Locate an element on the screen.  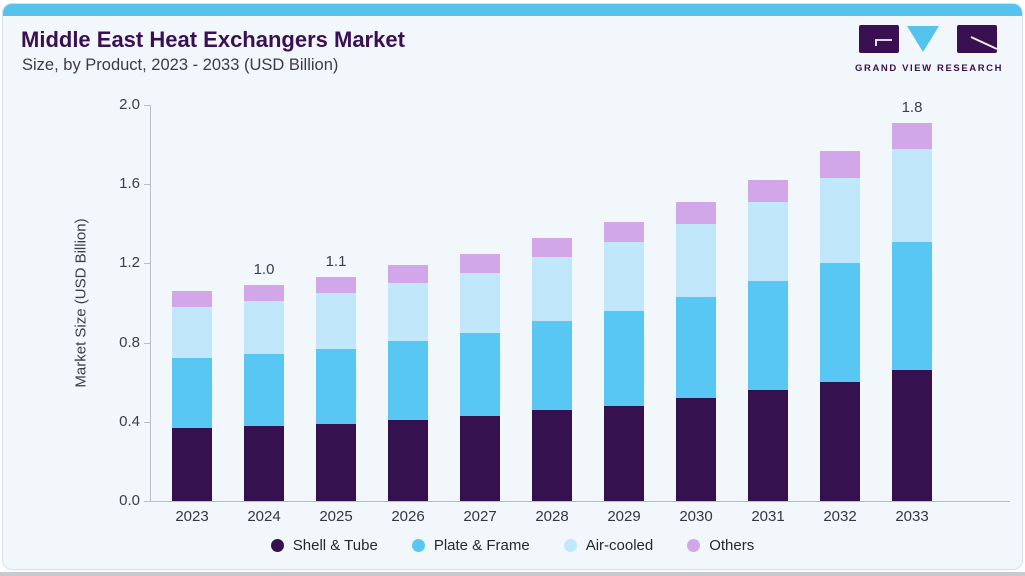
y-axis-line is located at coordinates (150, 303).